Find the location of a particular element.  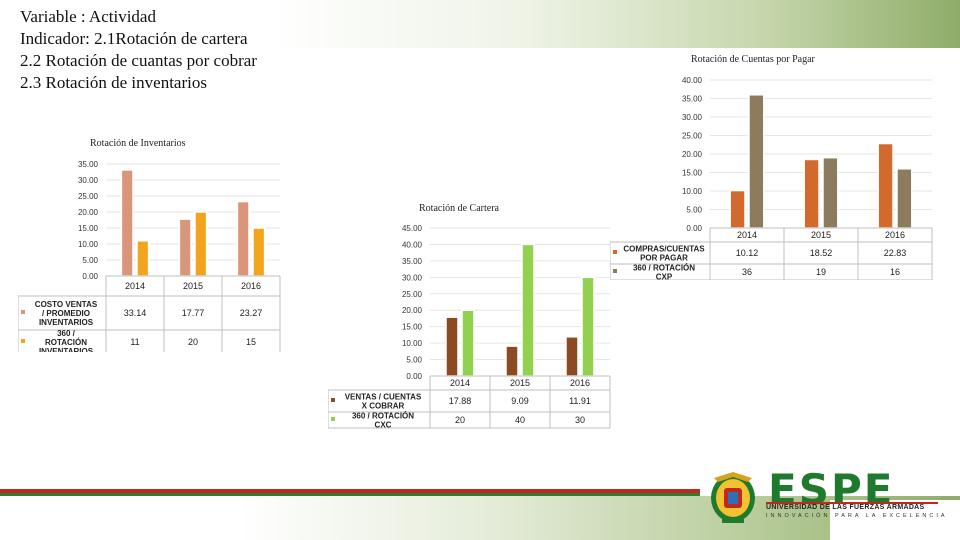

legend-label: 360 / is located at coordinates (66, 333).